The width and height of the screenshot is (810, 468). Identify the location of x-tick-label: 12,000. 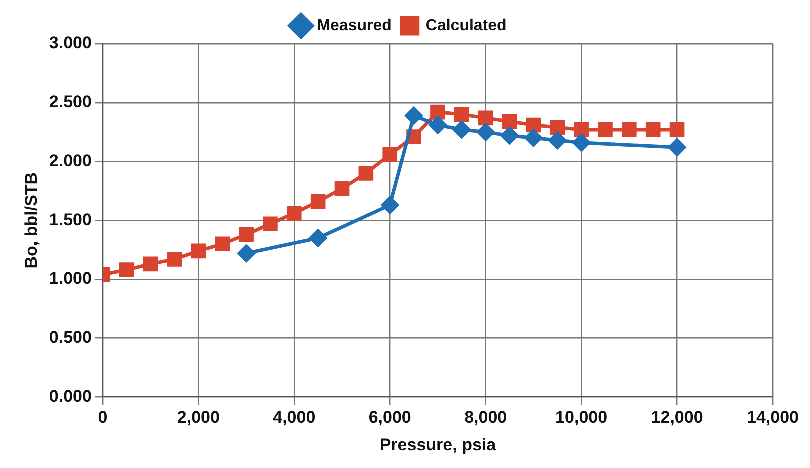
(677, 418).